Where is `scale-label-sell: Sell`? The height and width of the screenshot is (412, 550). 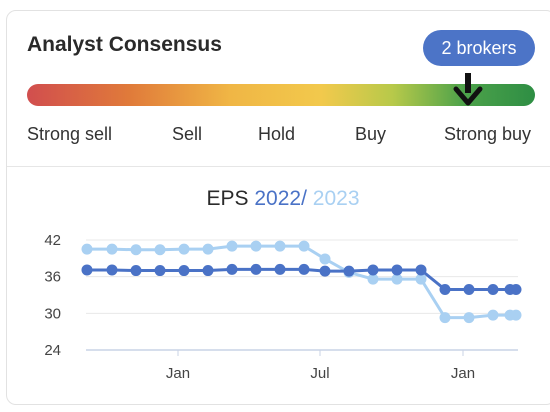
scale-label-sell: Sell is located at coordinates (187, 134).